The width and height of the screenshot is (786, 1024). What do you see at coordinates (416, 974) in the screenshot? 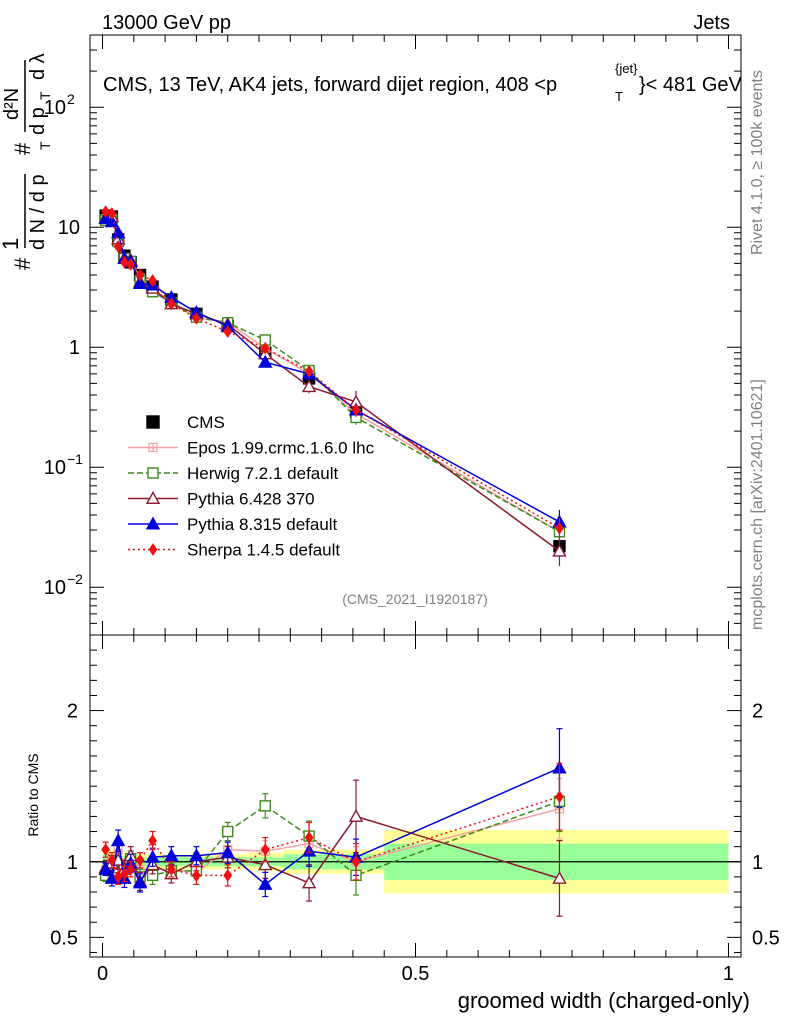
I see `x-tick-label: 0.5` at bounding box center [416, 974].